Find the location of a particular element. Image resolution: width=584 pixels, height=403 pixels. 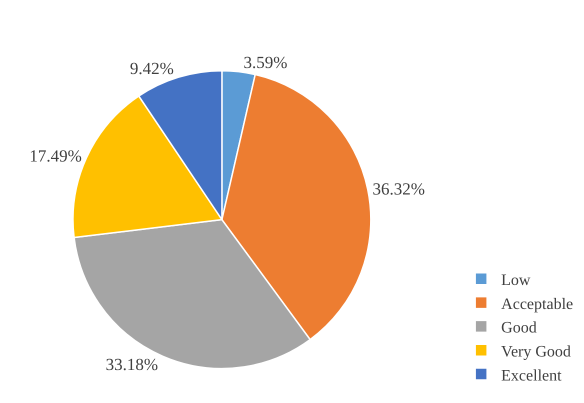

legend-label: Good is located at coordinates (519, 328).